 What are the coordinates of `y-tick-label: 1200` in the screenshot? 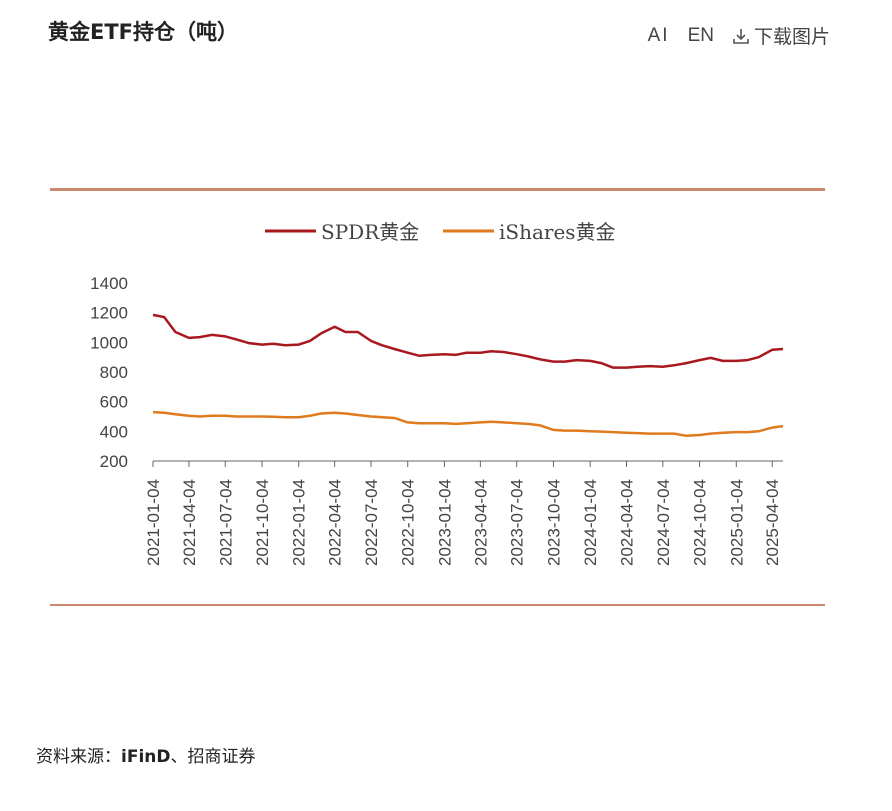 It's located at (109, 313).